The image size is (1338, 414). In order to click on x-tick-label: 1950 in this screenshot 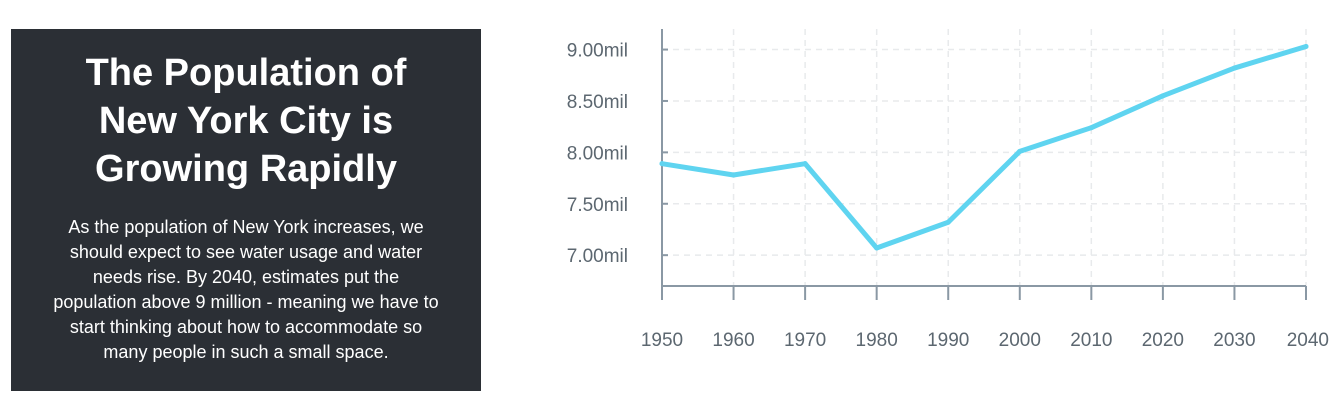, I will do `click(662, 340)`.